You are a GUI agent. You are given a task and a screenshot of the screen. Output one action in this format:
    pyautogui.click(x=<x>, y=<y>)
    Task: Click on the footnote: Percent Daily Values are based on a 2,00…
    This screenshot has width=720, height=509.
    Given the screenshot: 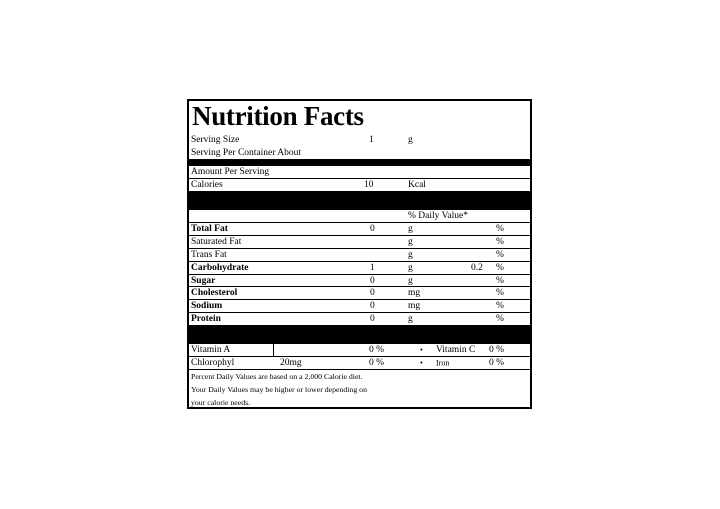 What is the action you would take?
    pyautogui.click(x=277, y=376)
    